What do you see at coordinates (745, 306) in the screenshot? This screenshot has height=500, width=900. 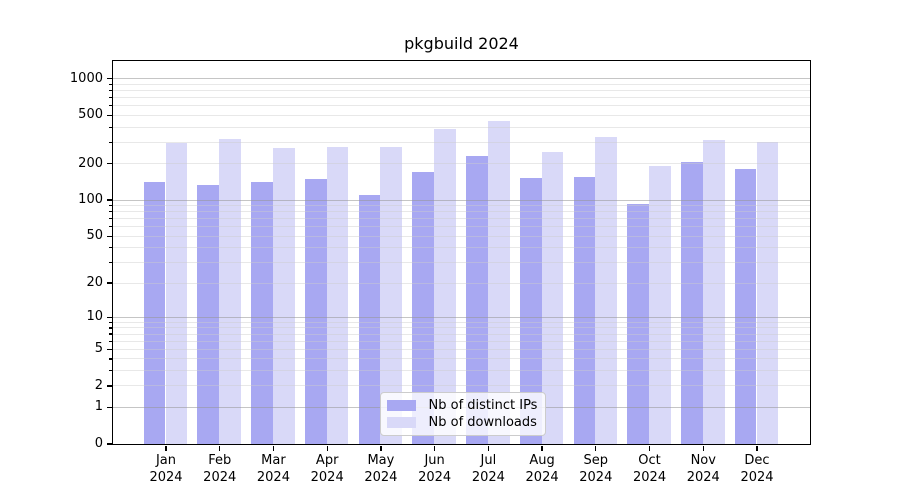 I see `bar-distinct-ips-dec` at bounding box center [745, 306].